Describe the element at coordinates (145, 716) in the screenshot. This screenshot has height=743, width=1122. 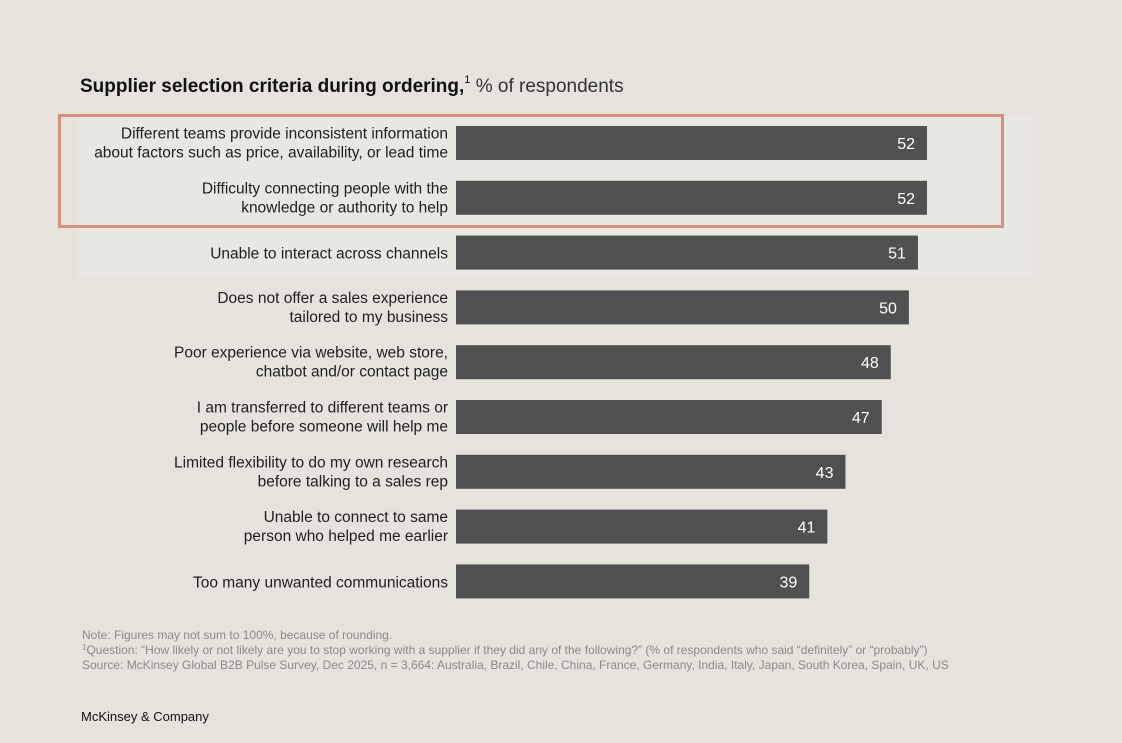
I see `brand-logo-text: McKinsey & Company` at that location.